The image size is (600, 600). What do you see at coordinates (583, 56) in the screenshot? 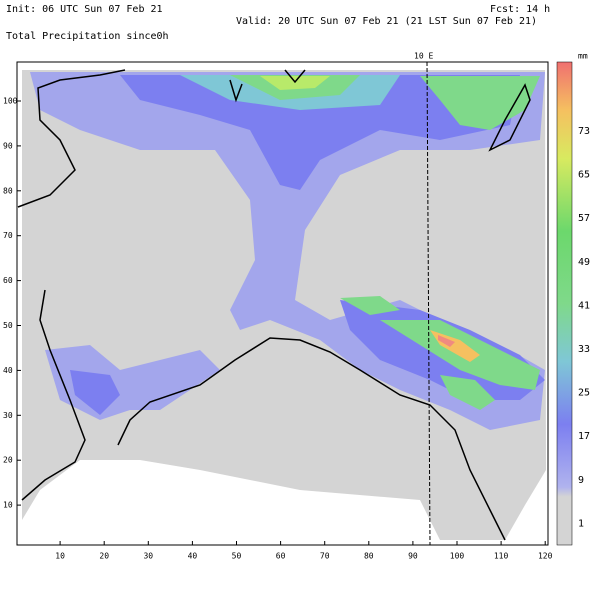
I see `colorbar-unit: mm` at bounding box center [583, 56].